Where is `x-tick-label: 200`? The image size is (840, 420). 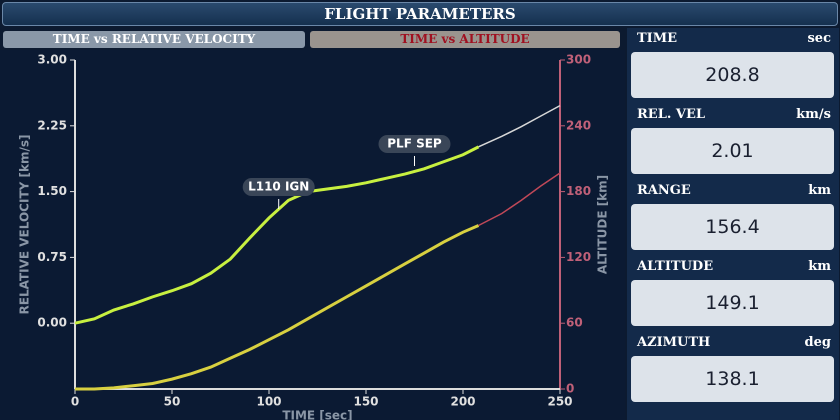
x-tick-label: 200 is located at coordinates (462, 402).